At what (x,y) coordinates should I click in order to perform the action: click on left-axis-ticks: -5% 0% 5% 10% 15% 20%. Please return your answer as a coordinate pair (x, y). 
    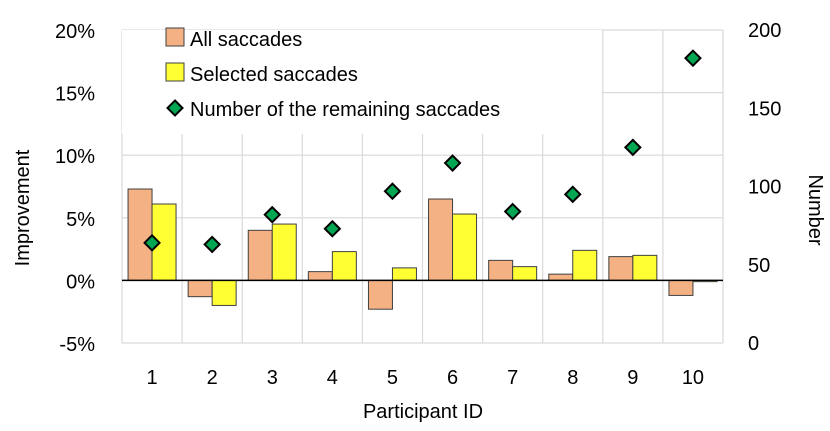
    Looking at the image, I should click on (75, 188).